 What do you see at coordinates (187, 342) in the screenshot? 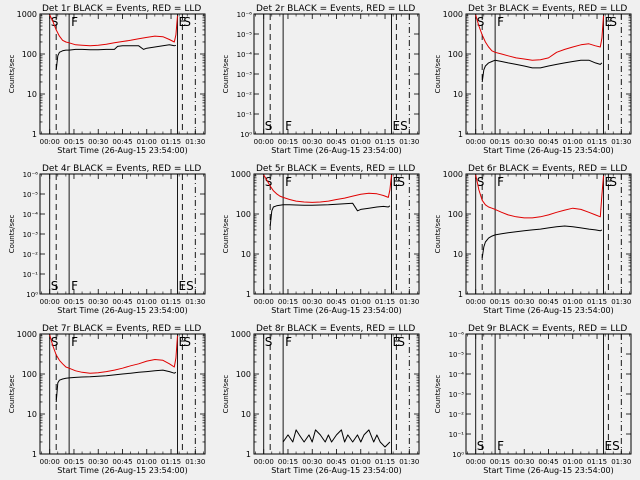
I see `marker-label-s-end: S` at bounding box center [187, 342].